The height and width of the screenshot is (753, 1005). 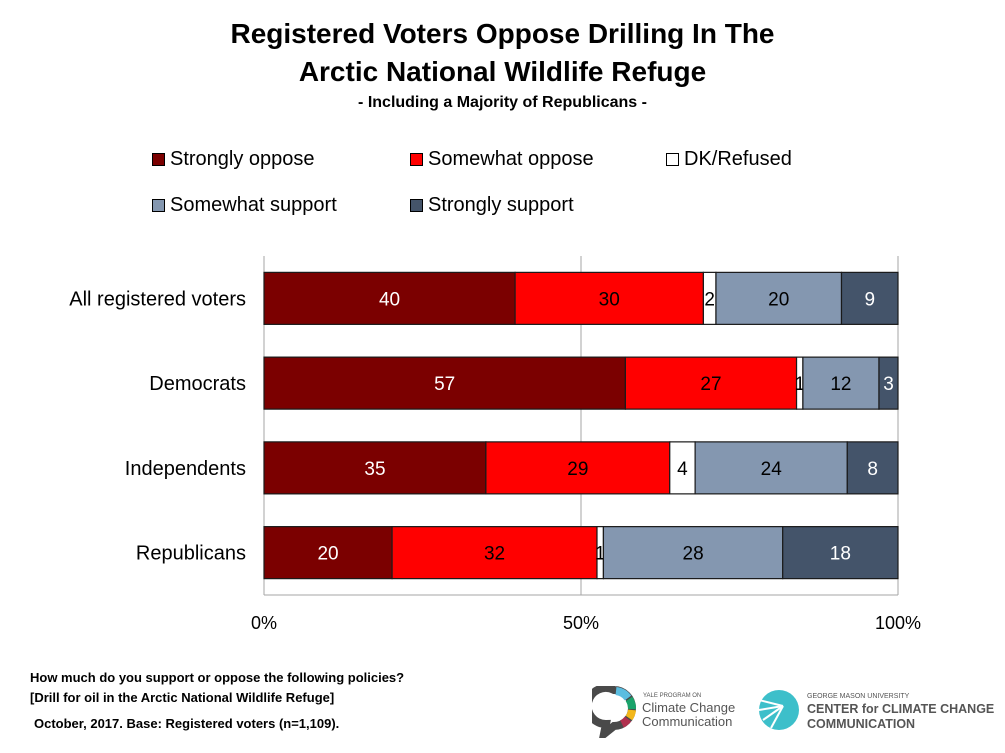 I want to click on data-label: 12, so click(x=840, y=384).